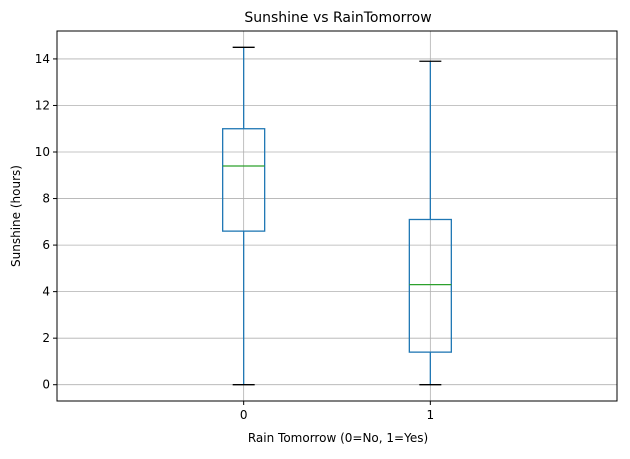  I want to click on chart-title: Sunshine vs RainTomorrow, so click(337, 18).